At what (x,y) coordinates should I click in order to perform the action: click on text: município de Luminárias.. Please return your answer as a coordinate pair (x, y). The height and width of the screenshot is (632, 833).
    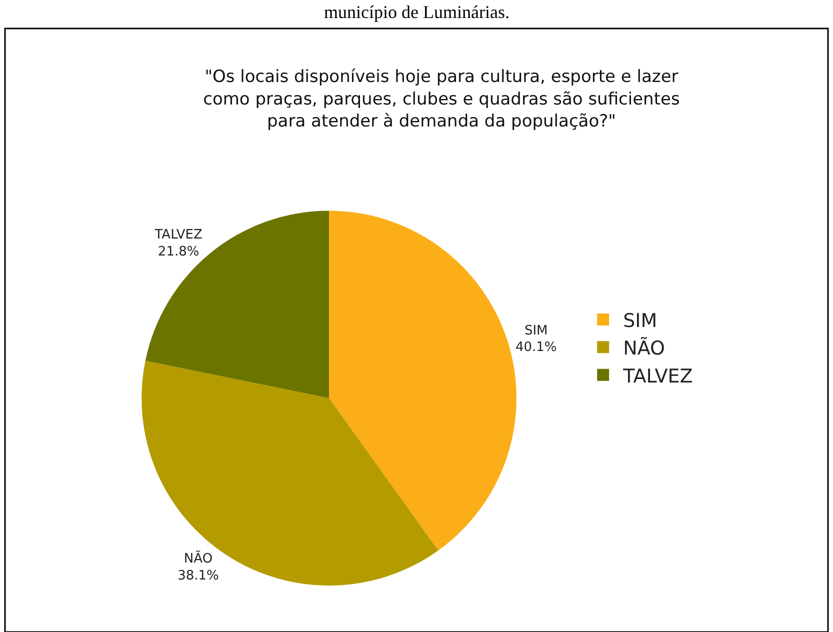
    Looking at the image, I should click on (417, 12).